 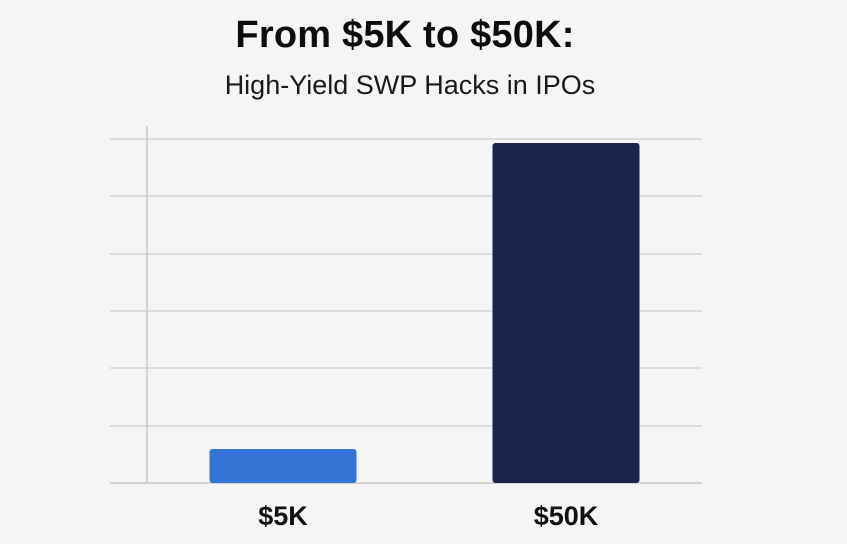 What do you see at coordinates (405, 35) in the screenshot?
I see `chart-title: From $5K to $50K:` at bounding box center [405, 35].